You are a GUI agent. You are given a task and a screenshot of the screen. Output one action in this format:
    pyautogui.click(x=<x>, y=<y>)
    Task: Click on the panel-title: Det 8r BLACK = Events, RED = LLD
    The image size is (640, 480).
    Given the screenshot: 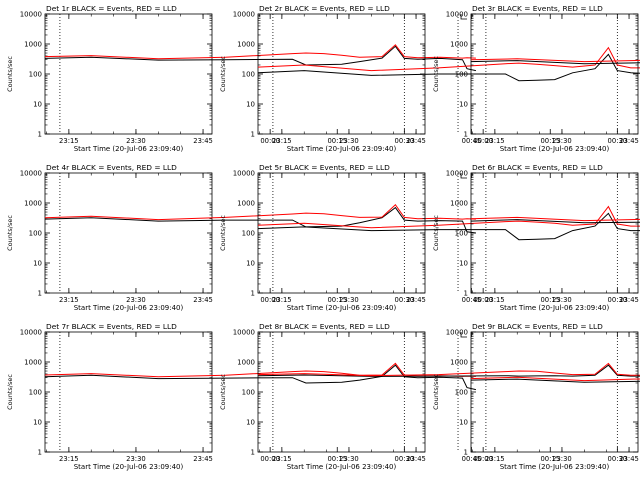 What is the action you would take?
    pyautogui.click(x=324, y=326)
    